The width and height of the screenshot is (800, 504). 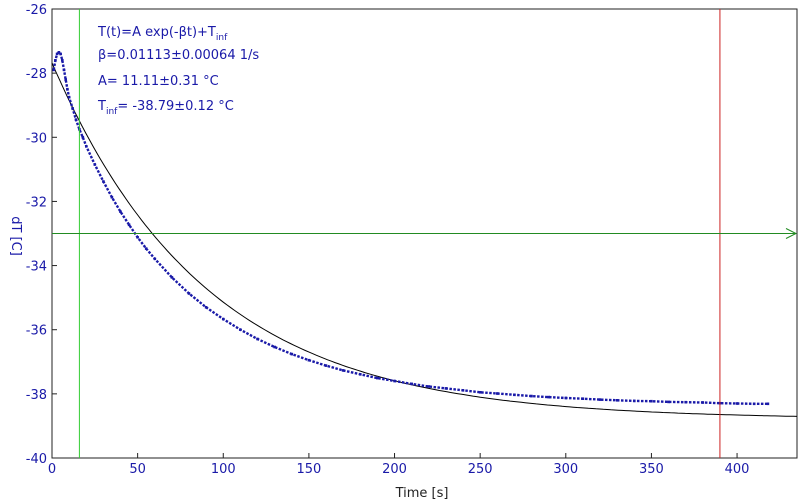 What do you see at coordinates (36, 10) in the screenshot?
I see `y-tick-label: -26` at bounding box center [36, 10].